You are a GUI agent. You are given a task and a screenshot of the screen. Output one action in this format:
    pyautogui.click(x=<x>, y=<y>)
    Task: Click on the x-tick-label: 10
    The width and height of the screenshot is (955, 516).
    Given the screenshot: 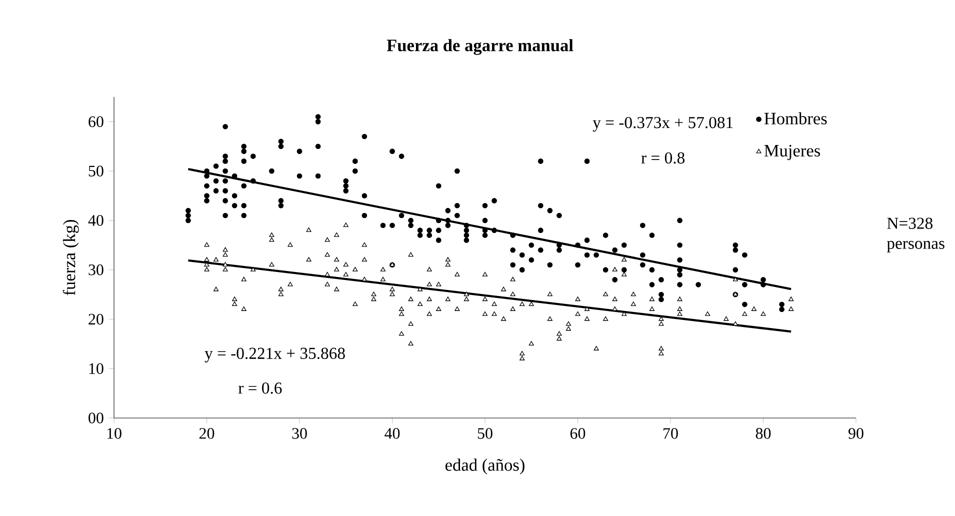 What is the action you would take?
    pyautogui.click(x=114, y=433)
    